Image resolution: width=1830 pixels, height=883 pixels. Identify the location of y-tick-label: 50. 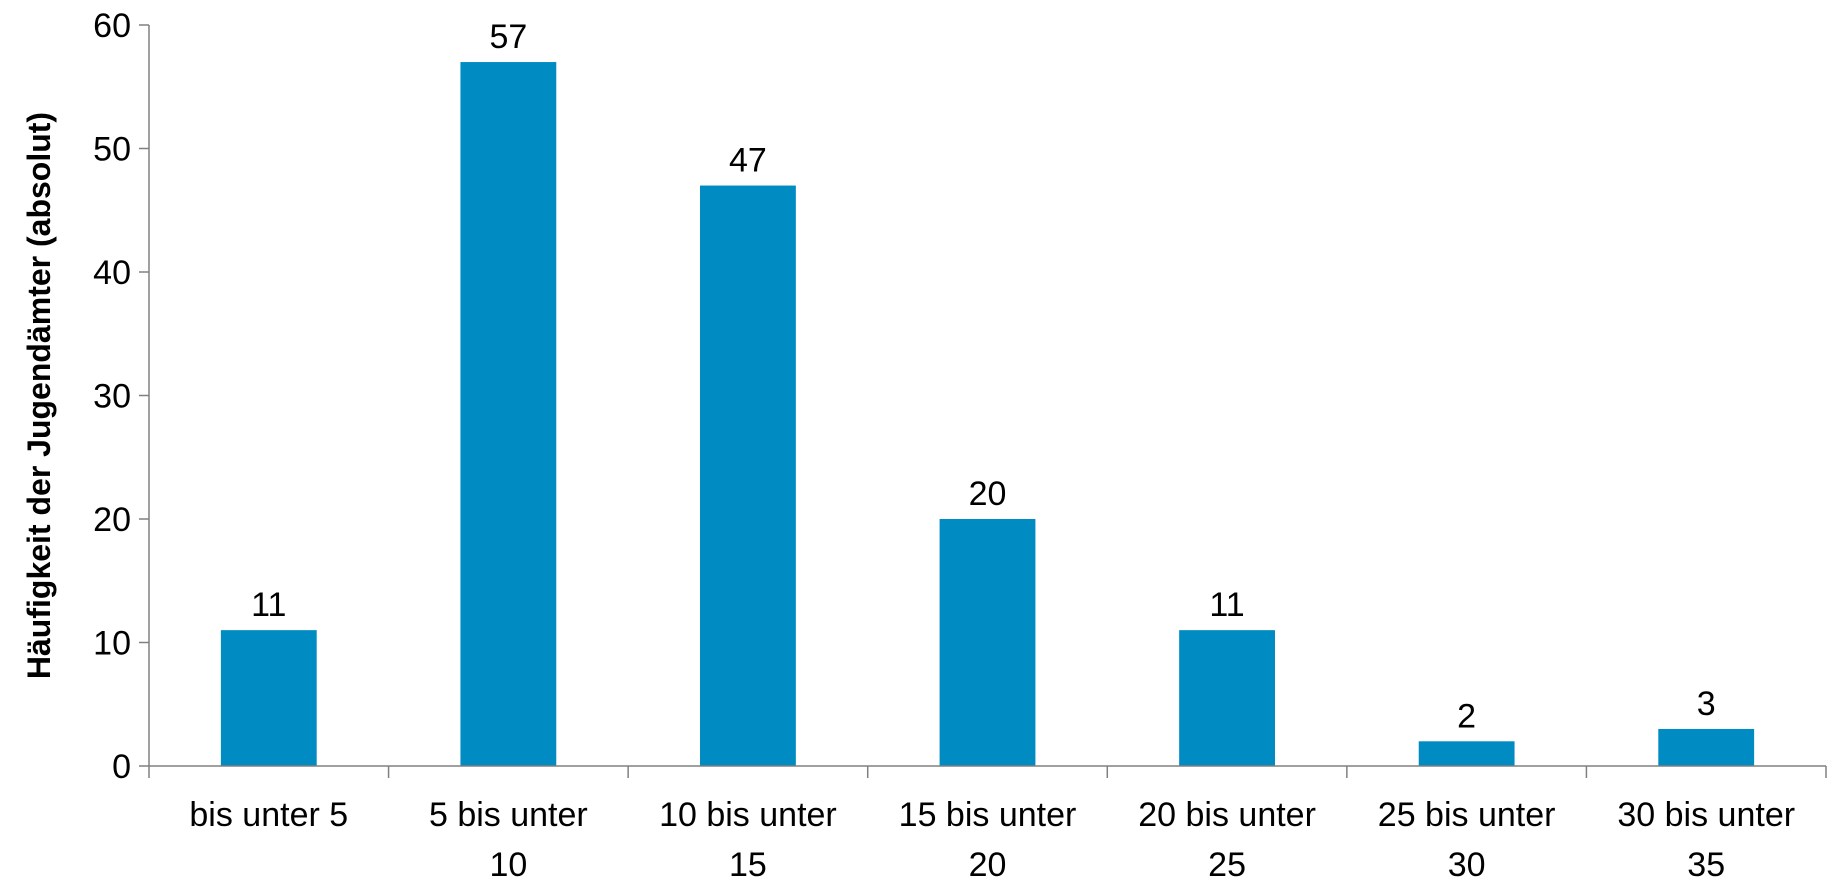
(112, 150).